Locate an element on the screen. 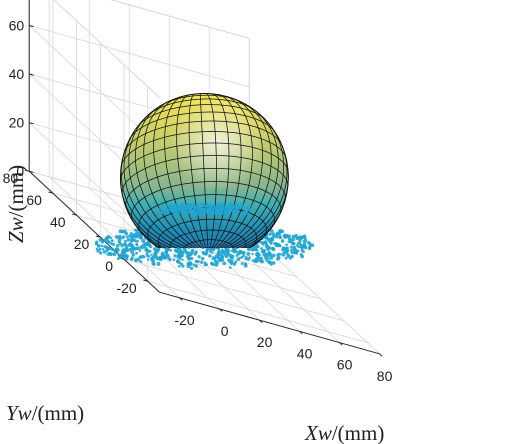 This screenshot has height=444, width=512. y-tick-label: -20 is located at coordinates (126, 288).